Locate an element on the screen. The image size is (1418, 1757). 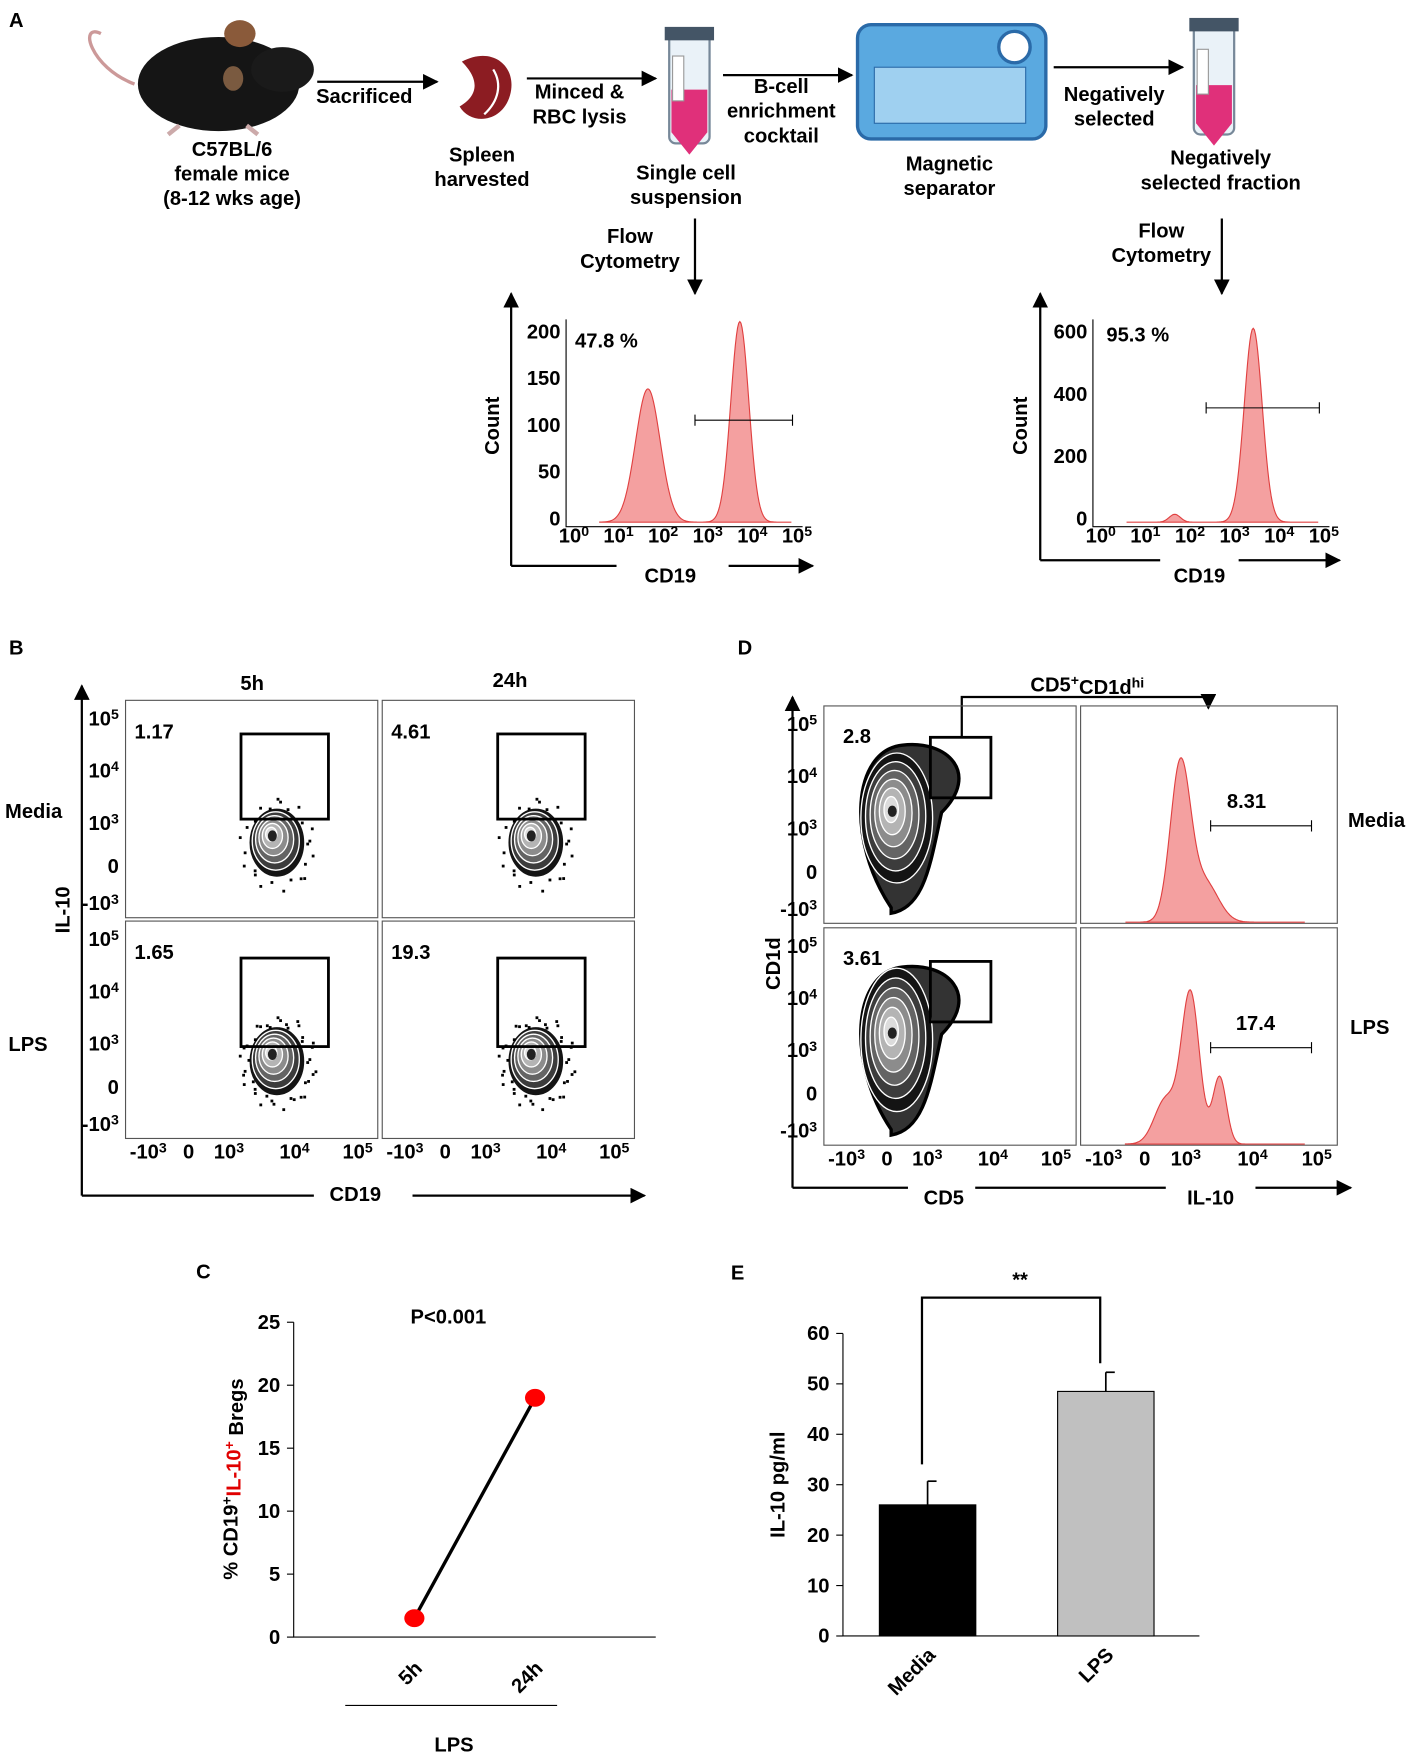
y-tick-label: 103 is located at coordinates (802, 828).